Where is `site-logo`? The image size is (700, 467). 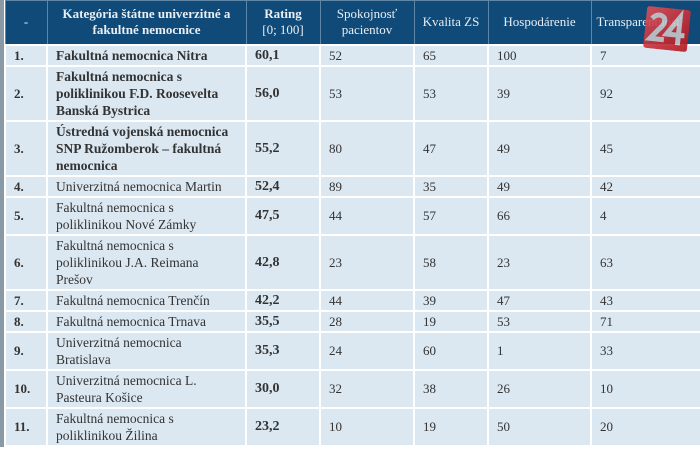 site-logo is located at coordinates (667, 29).